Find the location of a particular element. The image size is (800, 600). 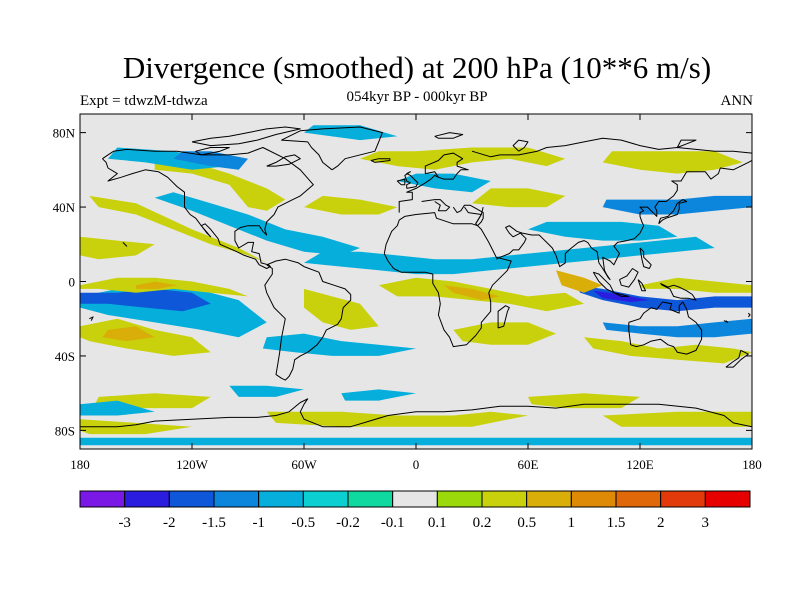

lat-tick-label: 0 is located at coordinates (72, 282).